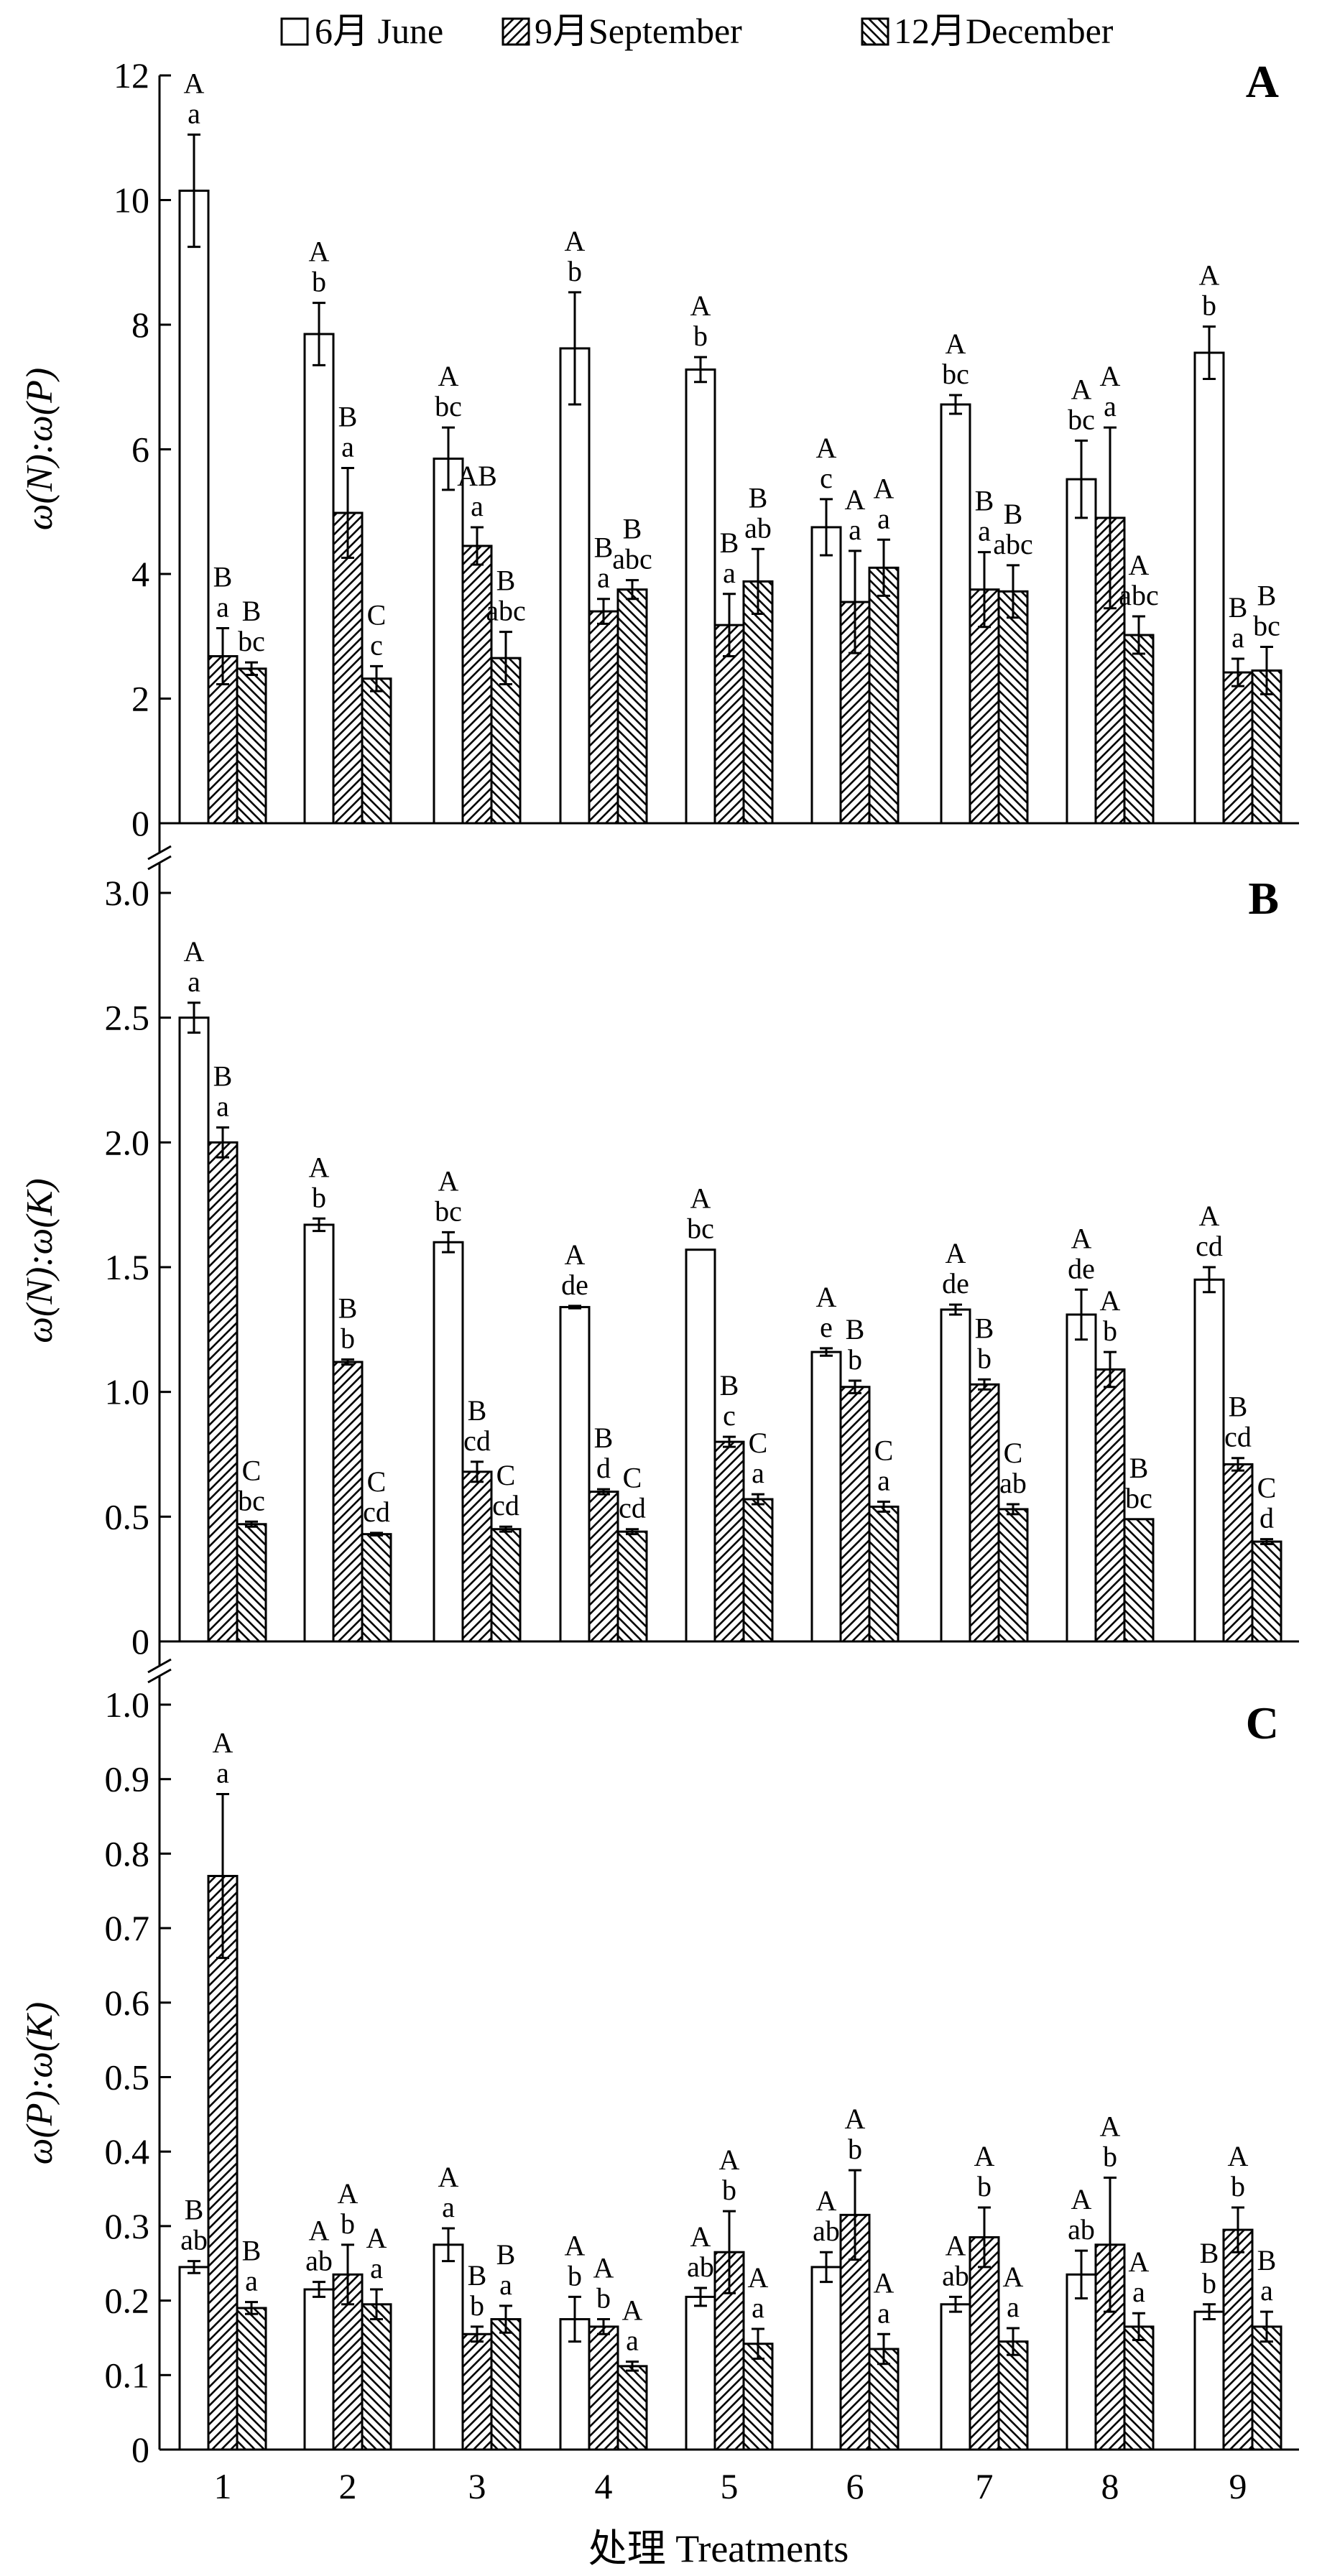 This screenshot has width=1322, height=2576. What do you see at coordinates (875, 31) in the screenshot?
I see `legend-swatch-december` at bounding box center [875, 31].